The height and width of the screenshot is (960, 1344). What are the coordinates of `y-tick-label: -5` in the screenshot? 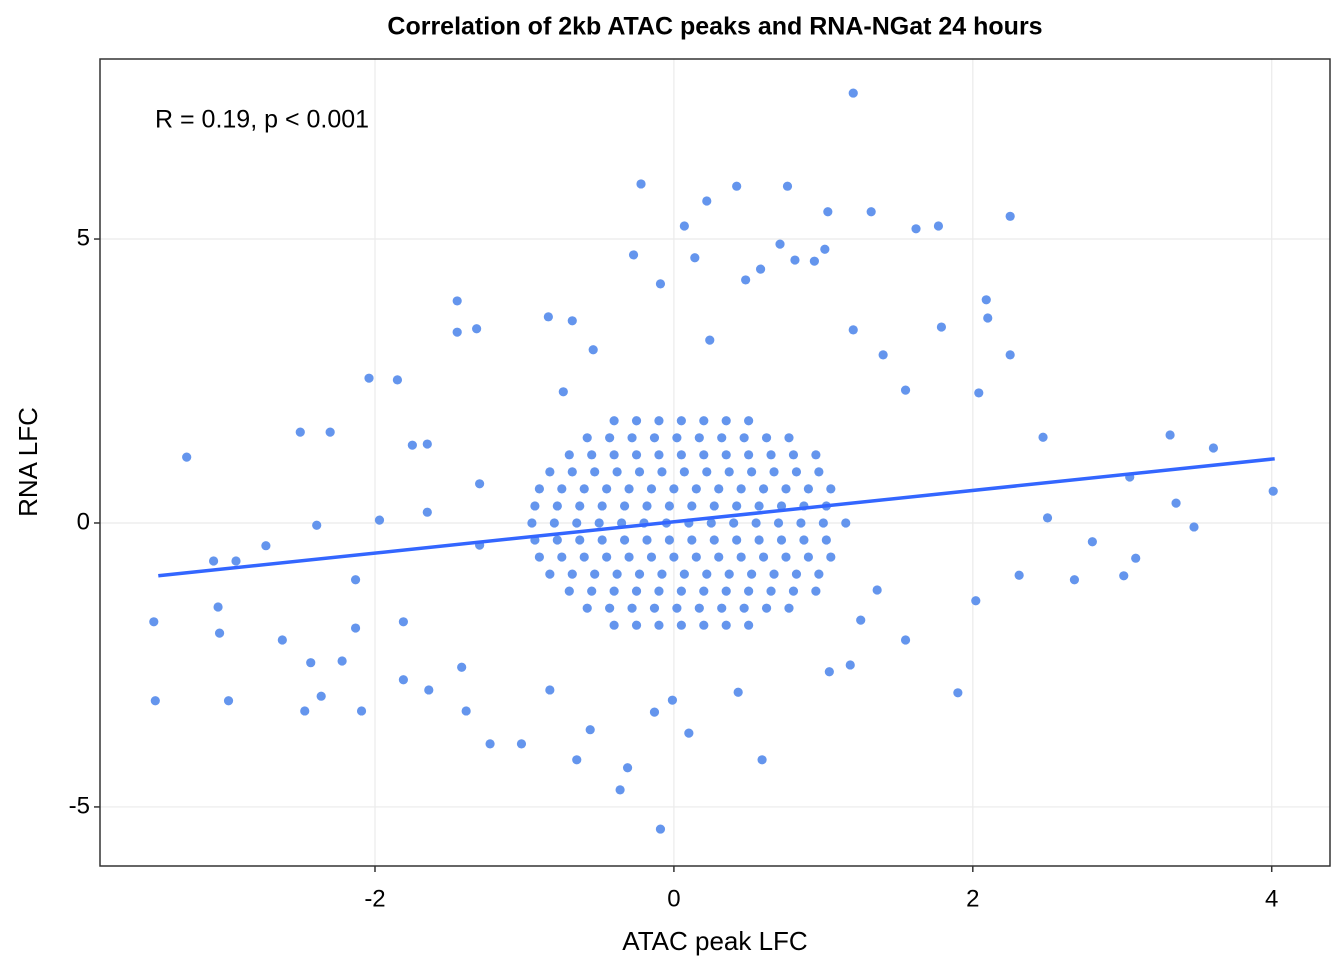 It's located at (79, 805).